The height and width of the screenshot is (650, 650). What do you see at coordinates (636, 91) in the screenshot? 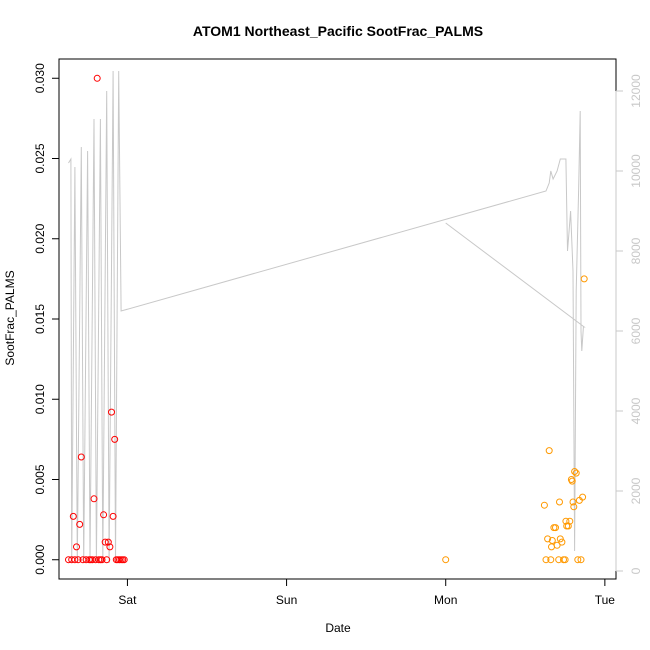
I see `y2-tick-label: 12000` at bounding box center [636, 91].